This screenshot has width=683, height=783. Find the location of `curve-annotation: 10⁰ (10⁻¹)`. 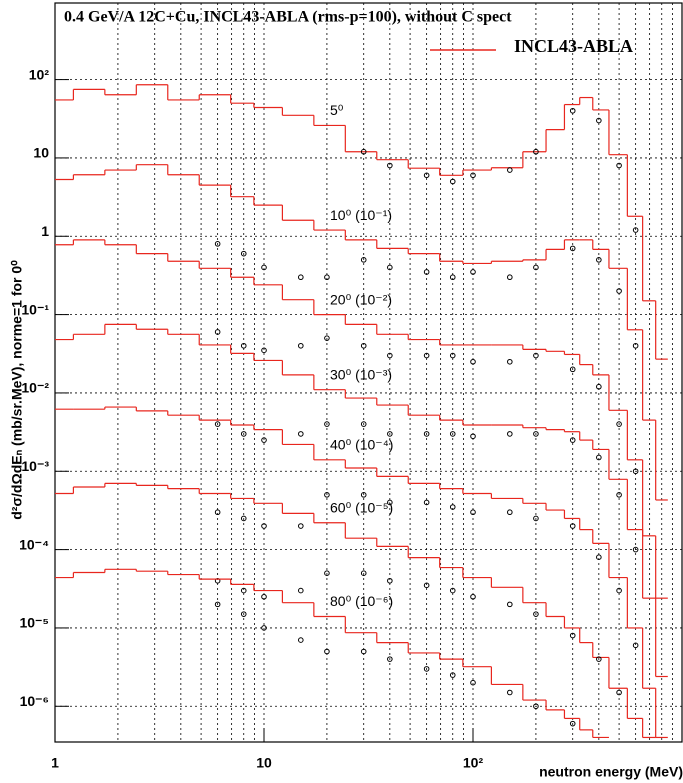

curve-annotation: 10⁰ (10⁻¹) is located at coordinates (361, 215).